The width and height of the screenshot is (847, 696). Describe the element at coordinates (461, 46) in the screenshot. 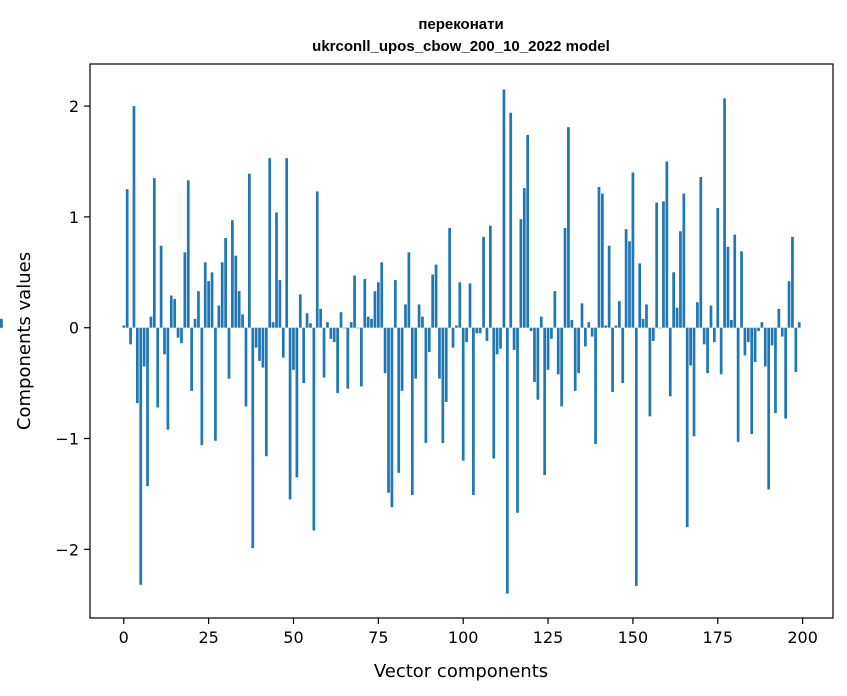

I see `chart-subtitle: ukrconll_upos_cbow_200_10_2022 model` at that location.